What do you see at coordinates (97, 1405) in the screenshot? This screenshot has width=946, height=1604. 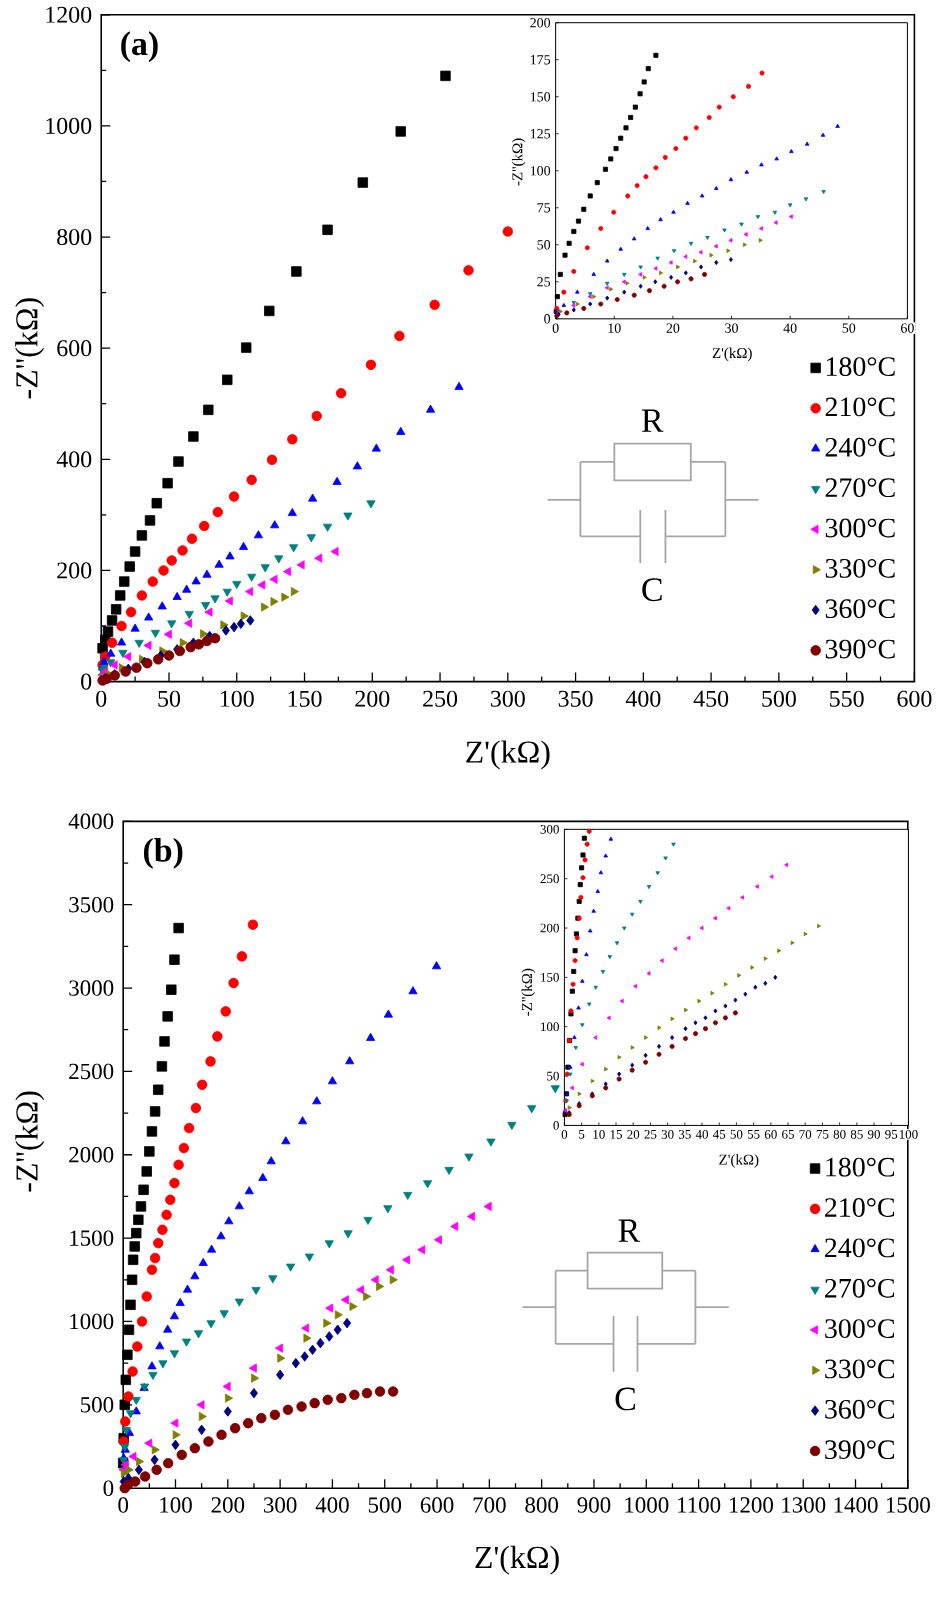 I see `y-tick-label: 500` at bounding box center [97, 1405].